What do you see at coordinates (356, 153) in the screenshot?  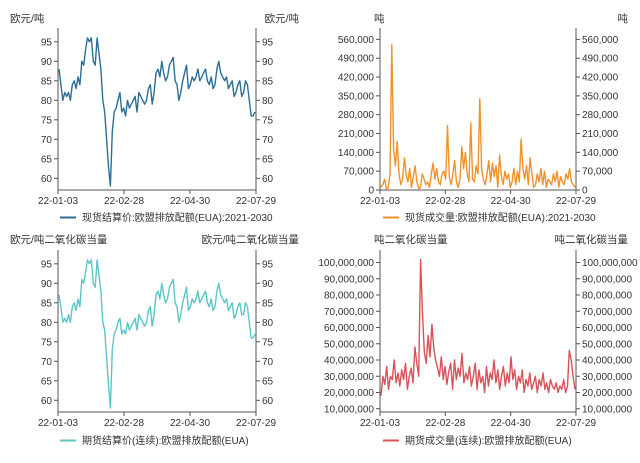 I see `c2-ytick-left: 140,000` at bounding box center [356, 153].